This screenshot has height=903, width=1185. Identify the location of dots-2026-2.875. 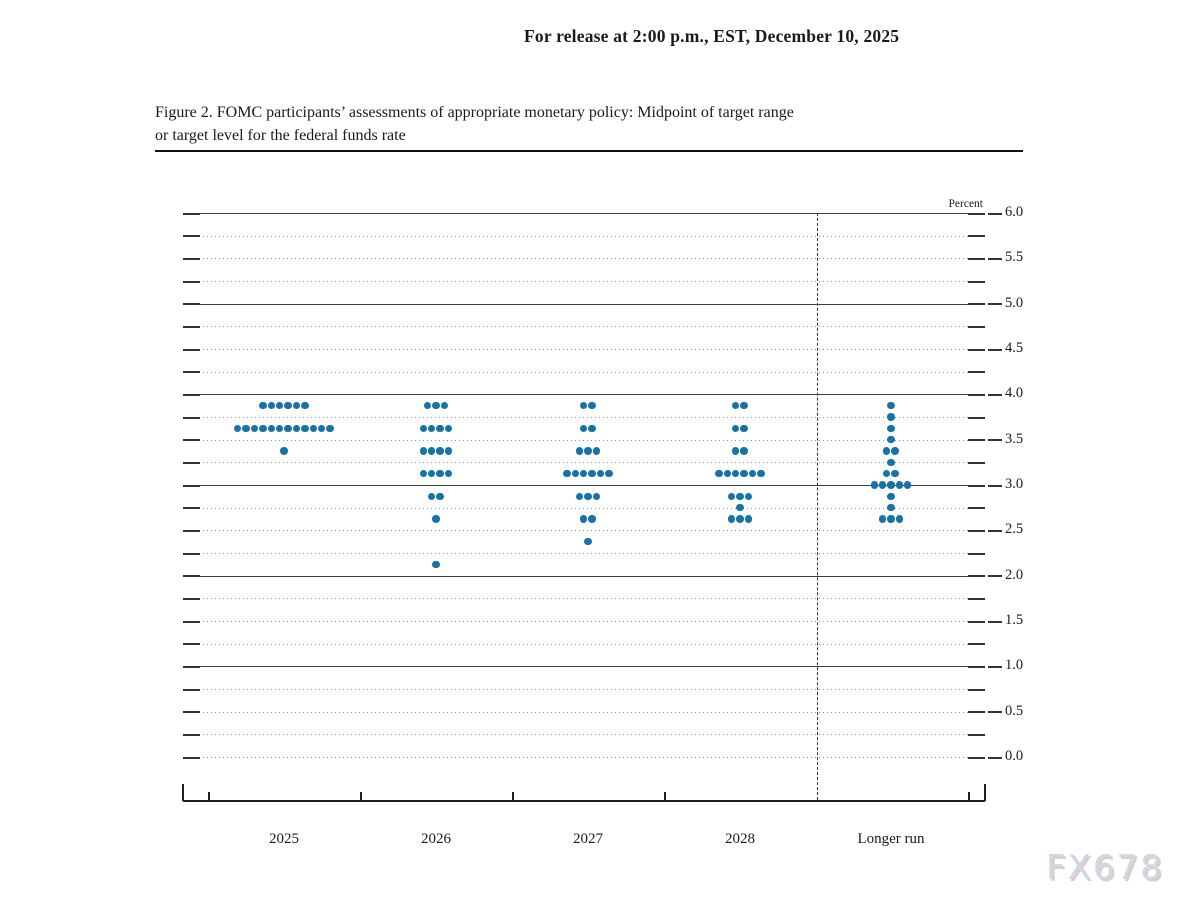
(436, 496).